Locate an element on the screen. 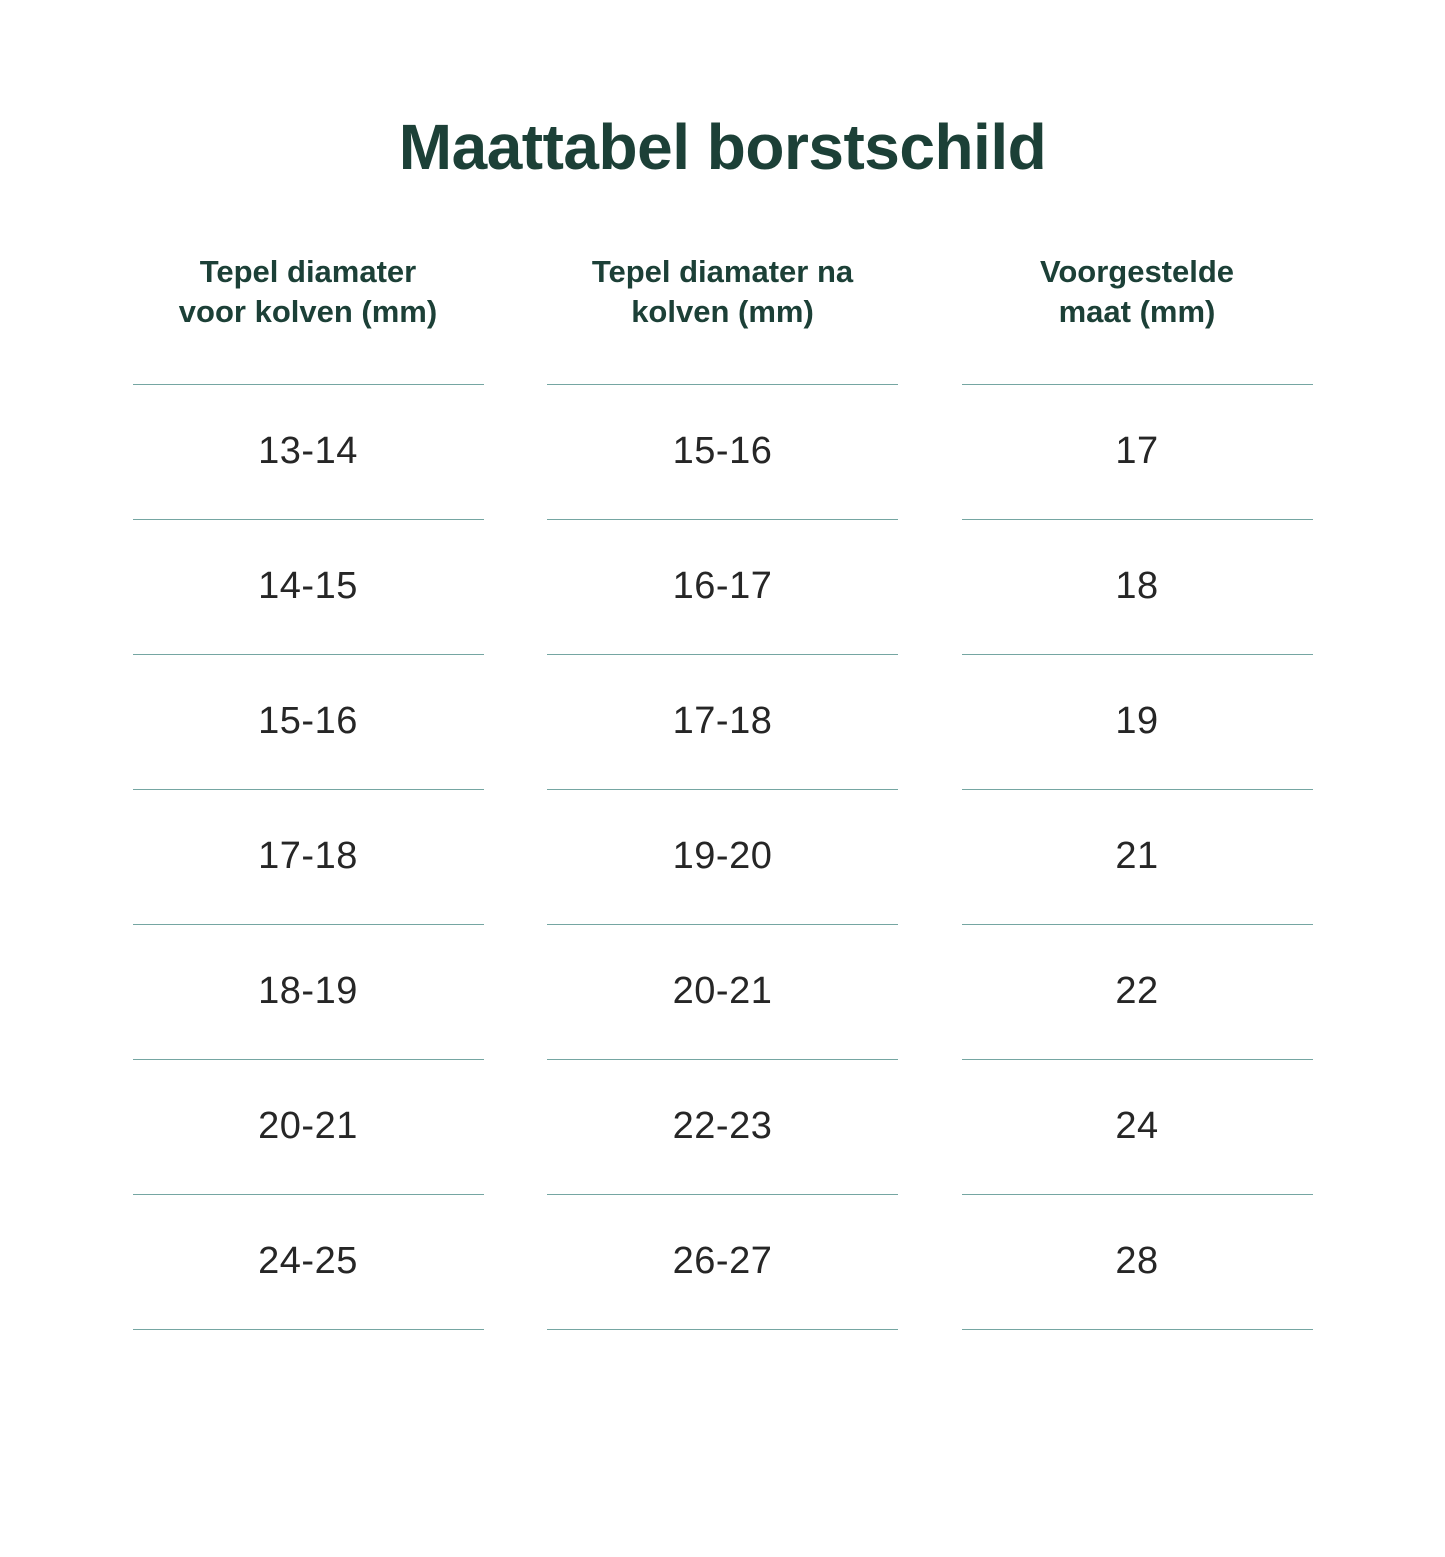  table-cell: 22 is located at coordinates (1137, 992).